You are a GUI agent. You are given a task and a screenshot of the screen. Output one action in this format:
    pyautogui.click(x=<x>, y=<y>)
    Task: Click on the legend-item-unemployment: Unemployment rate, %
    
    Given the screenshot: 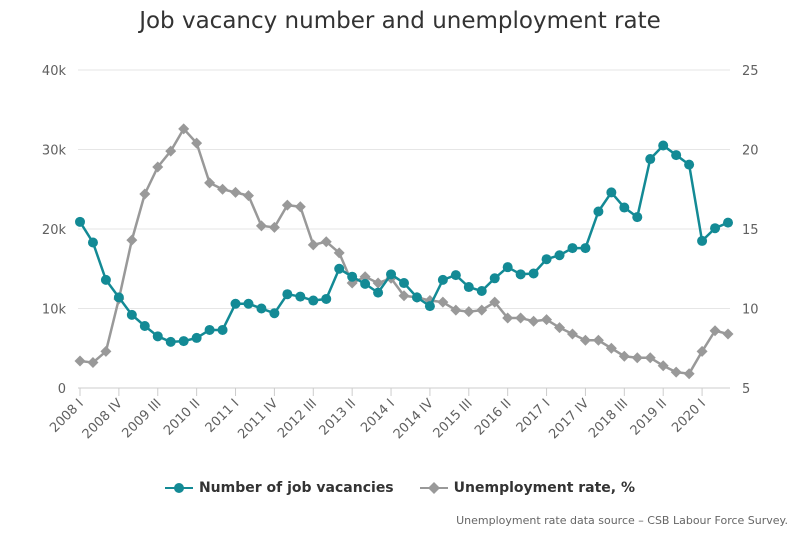 What is the action you would take?
    pyautogui.click(x=527, y=488)
    